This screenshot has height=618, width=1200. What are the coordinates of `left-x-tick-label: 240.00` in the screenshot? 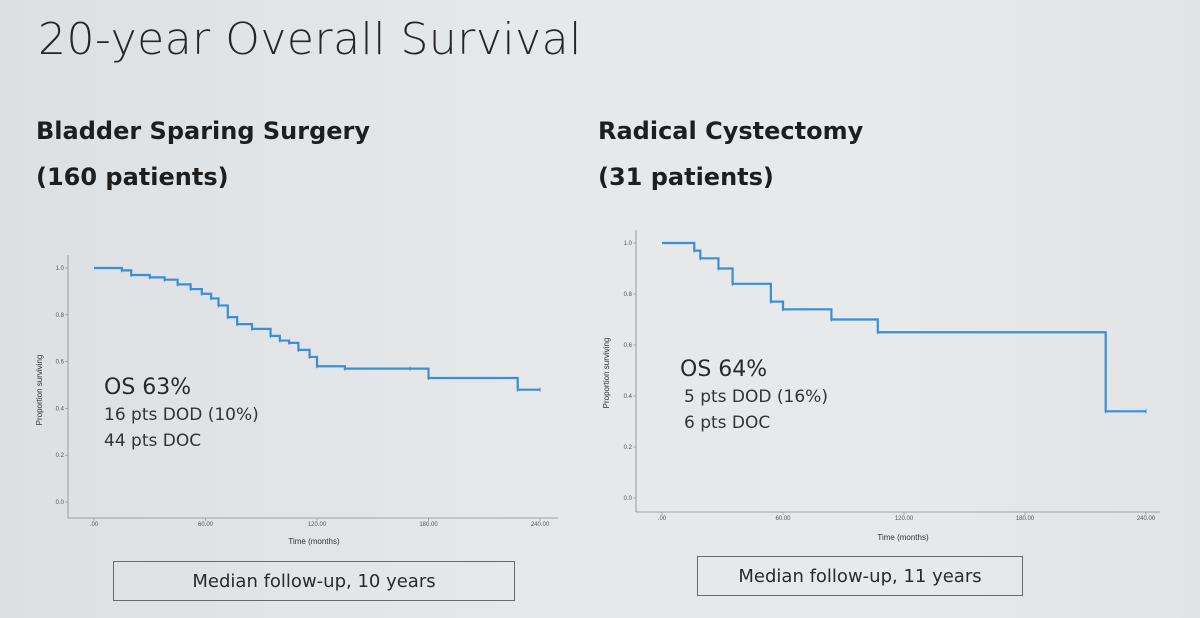 It's located at (540, 525).